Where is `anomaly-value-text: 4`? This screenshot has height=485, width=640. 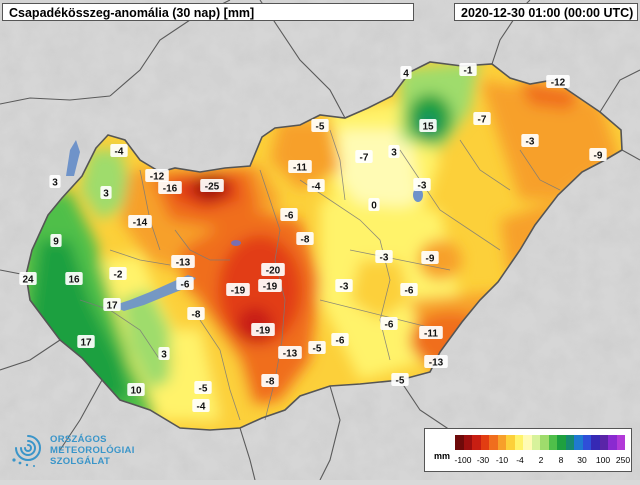 anomaly-value-text: 4 is located at coordinates (406, 74).